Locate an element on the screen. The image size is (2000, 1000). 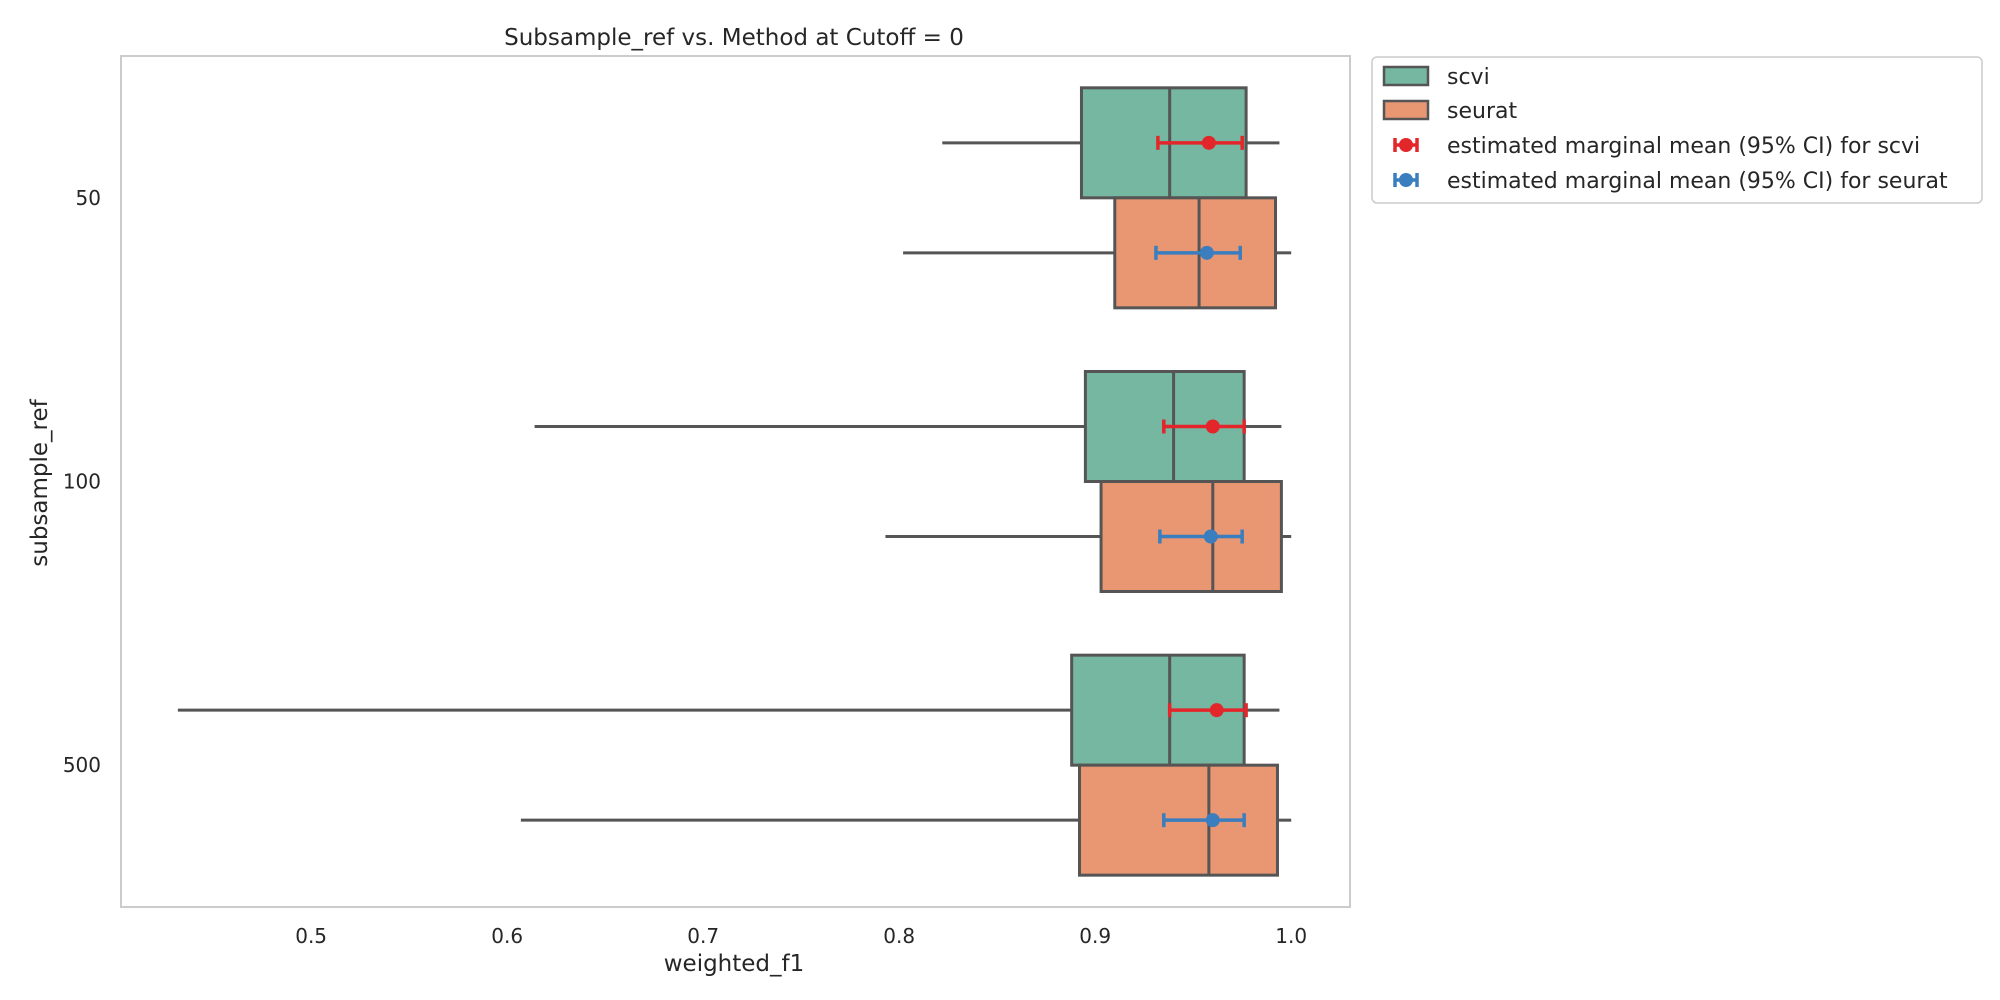
y-axis-ticks: 50 100 500 is located at coordinates (82, 481).